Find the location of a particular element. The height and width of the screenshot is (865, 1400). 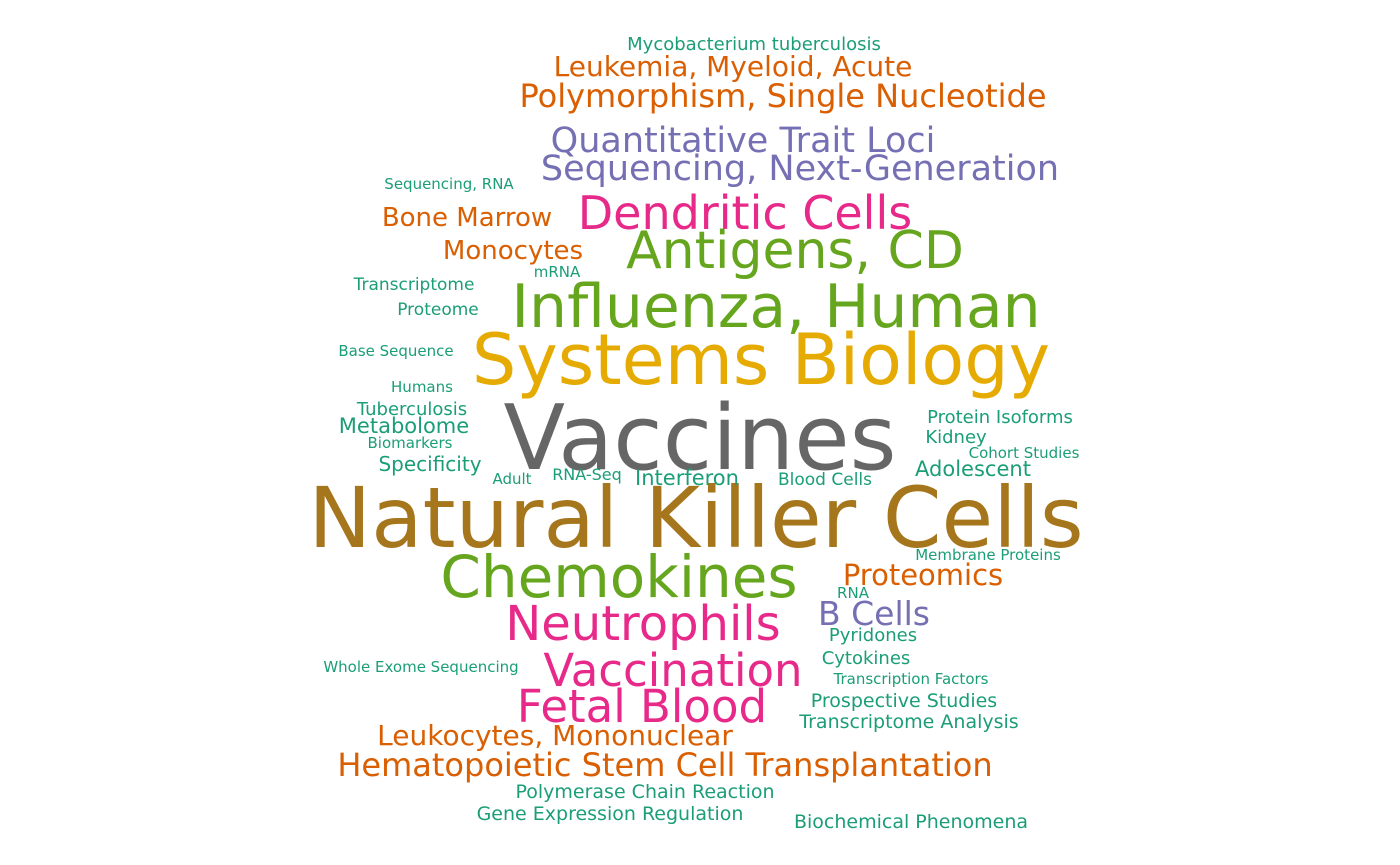

word-pyridones: Pyridones is located at coordinates (873, 635).